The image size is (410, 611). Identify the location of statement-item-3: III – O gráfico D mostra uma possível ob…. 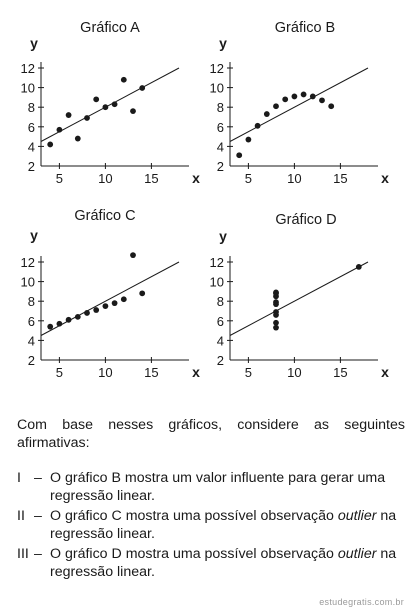
(211, 563).